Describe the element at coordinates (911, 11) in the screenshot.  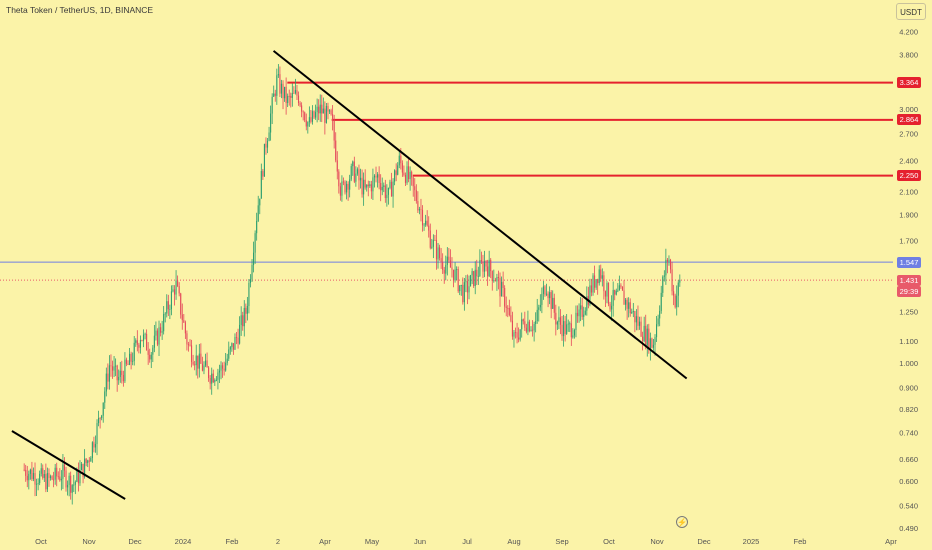
I see `currency-button: USDT` at that location.